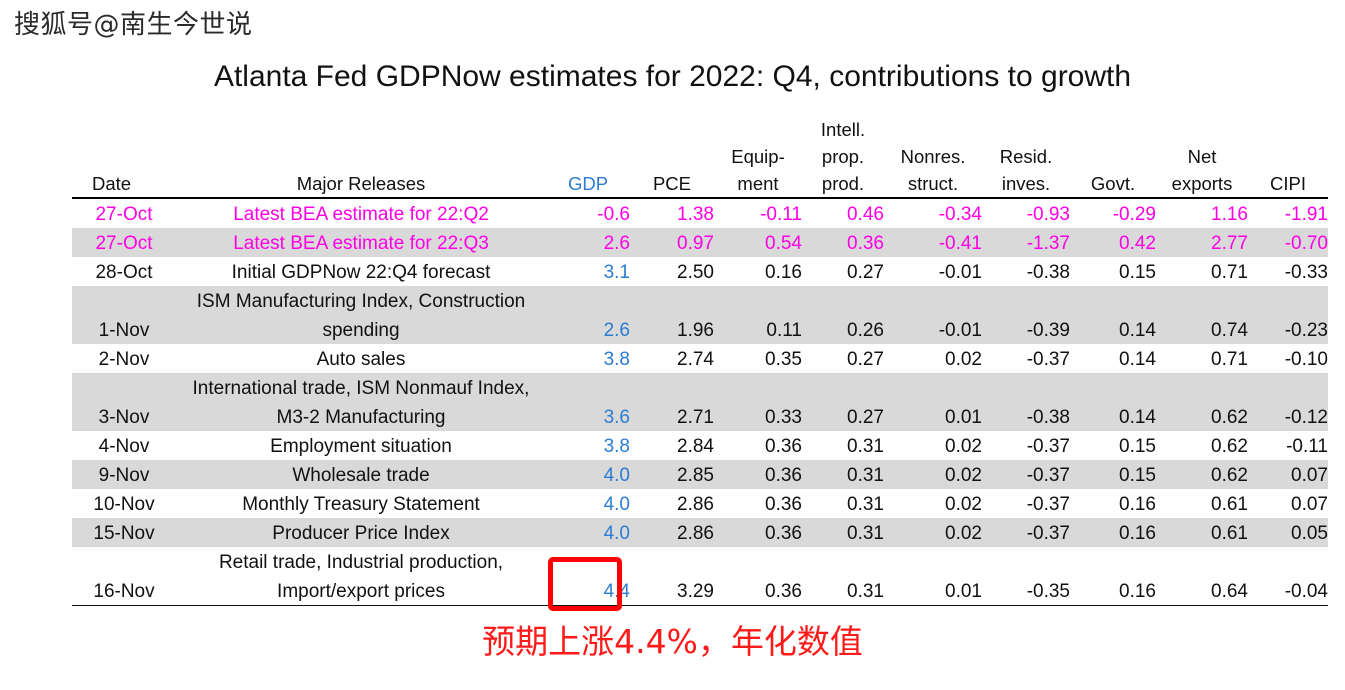 This screenshot has height=690, width=1345. Describe the element at coordinates (1026, 157) in the screenshot. I see `column-header-resid-inves: Resid. inves.` at that location.